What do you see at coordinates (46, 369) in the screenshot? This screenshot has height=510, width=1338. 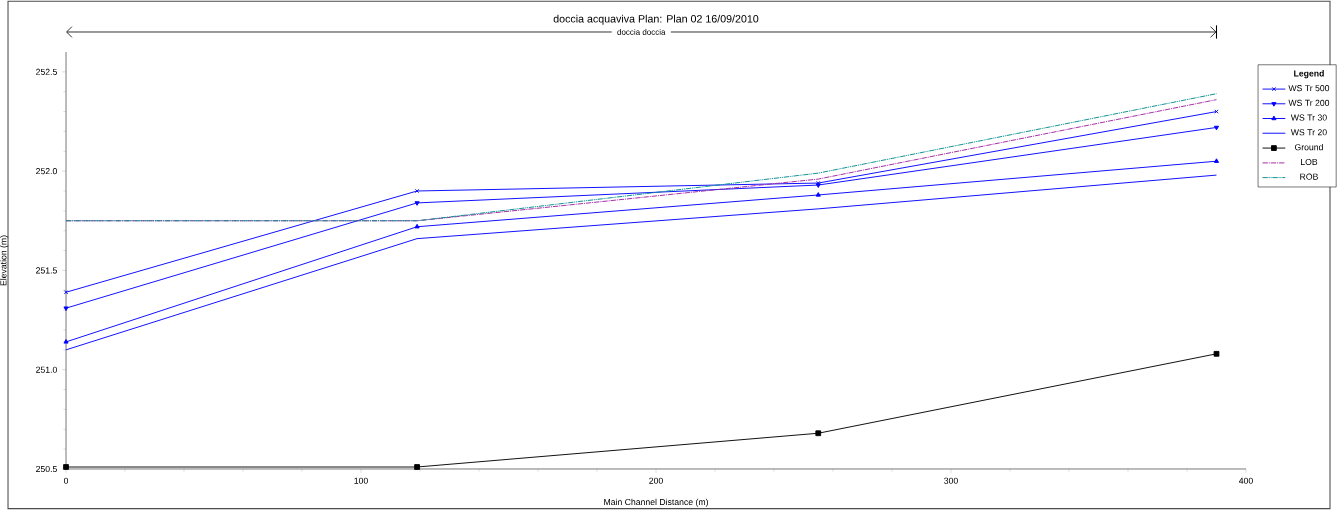 I see `y-tick-label: 251.0` at bounding box center [46, 369].